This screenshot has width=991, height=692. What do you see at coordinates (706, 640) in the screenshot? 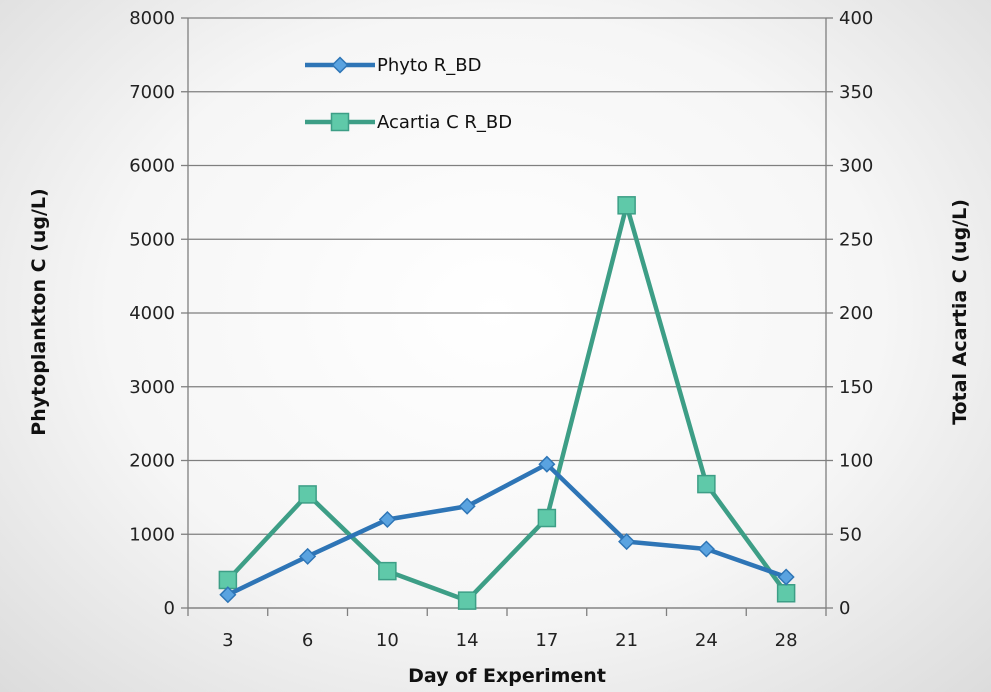
I see `x-tick-label: 24` at bounding box center [706, 640].